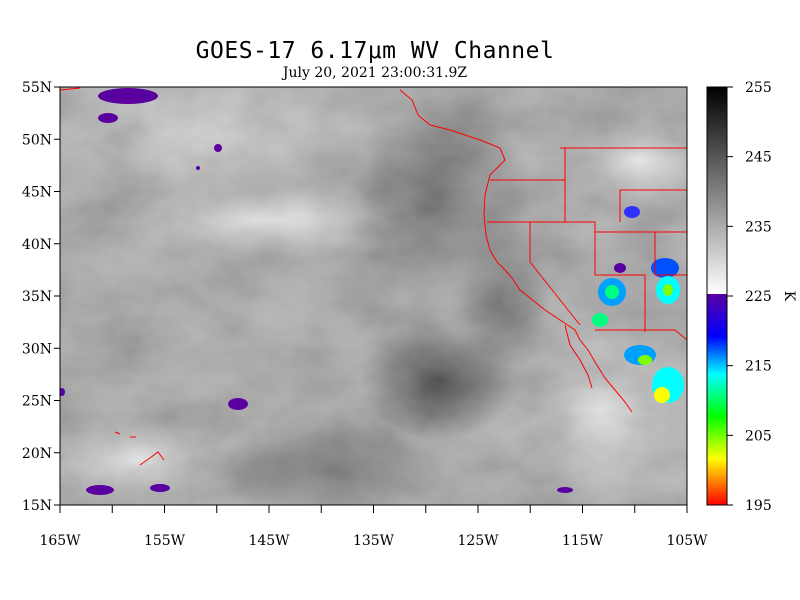 Image resolution: width=800 pixels, height=600 pixels. Describe the element at coordinates (478, 541) in the screenshot. I see `lon-tick-label: 125W` at that location.